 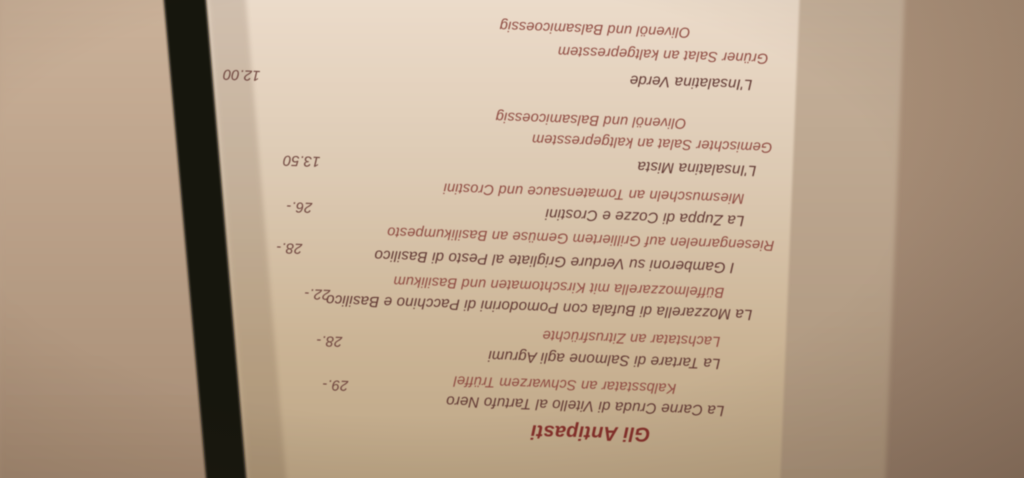 I want to click on page-fold-edge, so click(x=837, y=239).